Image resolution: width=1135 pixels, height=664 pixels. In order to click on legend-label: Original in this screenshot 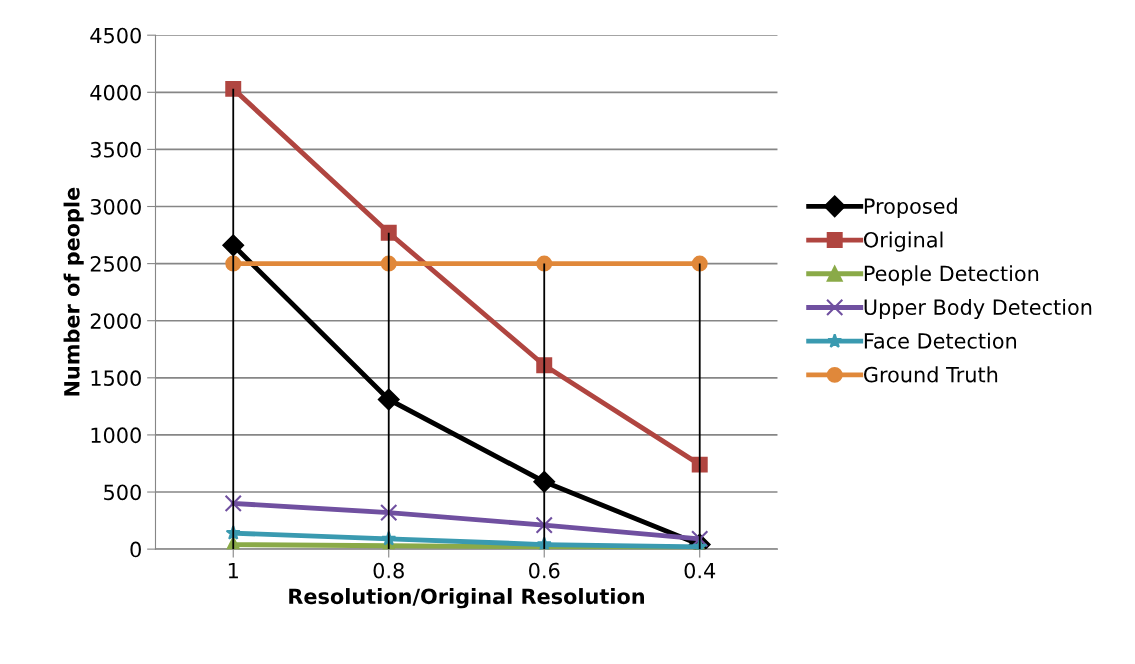, I will do `click(903, 241)`.